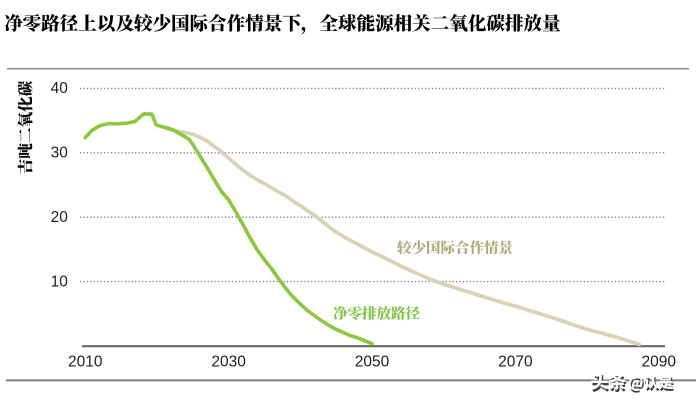  What do you see at coordinates (659, 361) in the screenshot?
I see `svg-text: 2090` at bounding box center [659, 361].